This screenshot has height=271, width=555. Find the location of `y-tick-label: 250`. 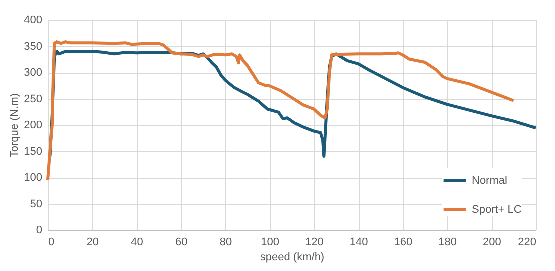

y-tick-label: 250 is located at coordinates (33, 99).